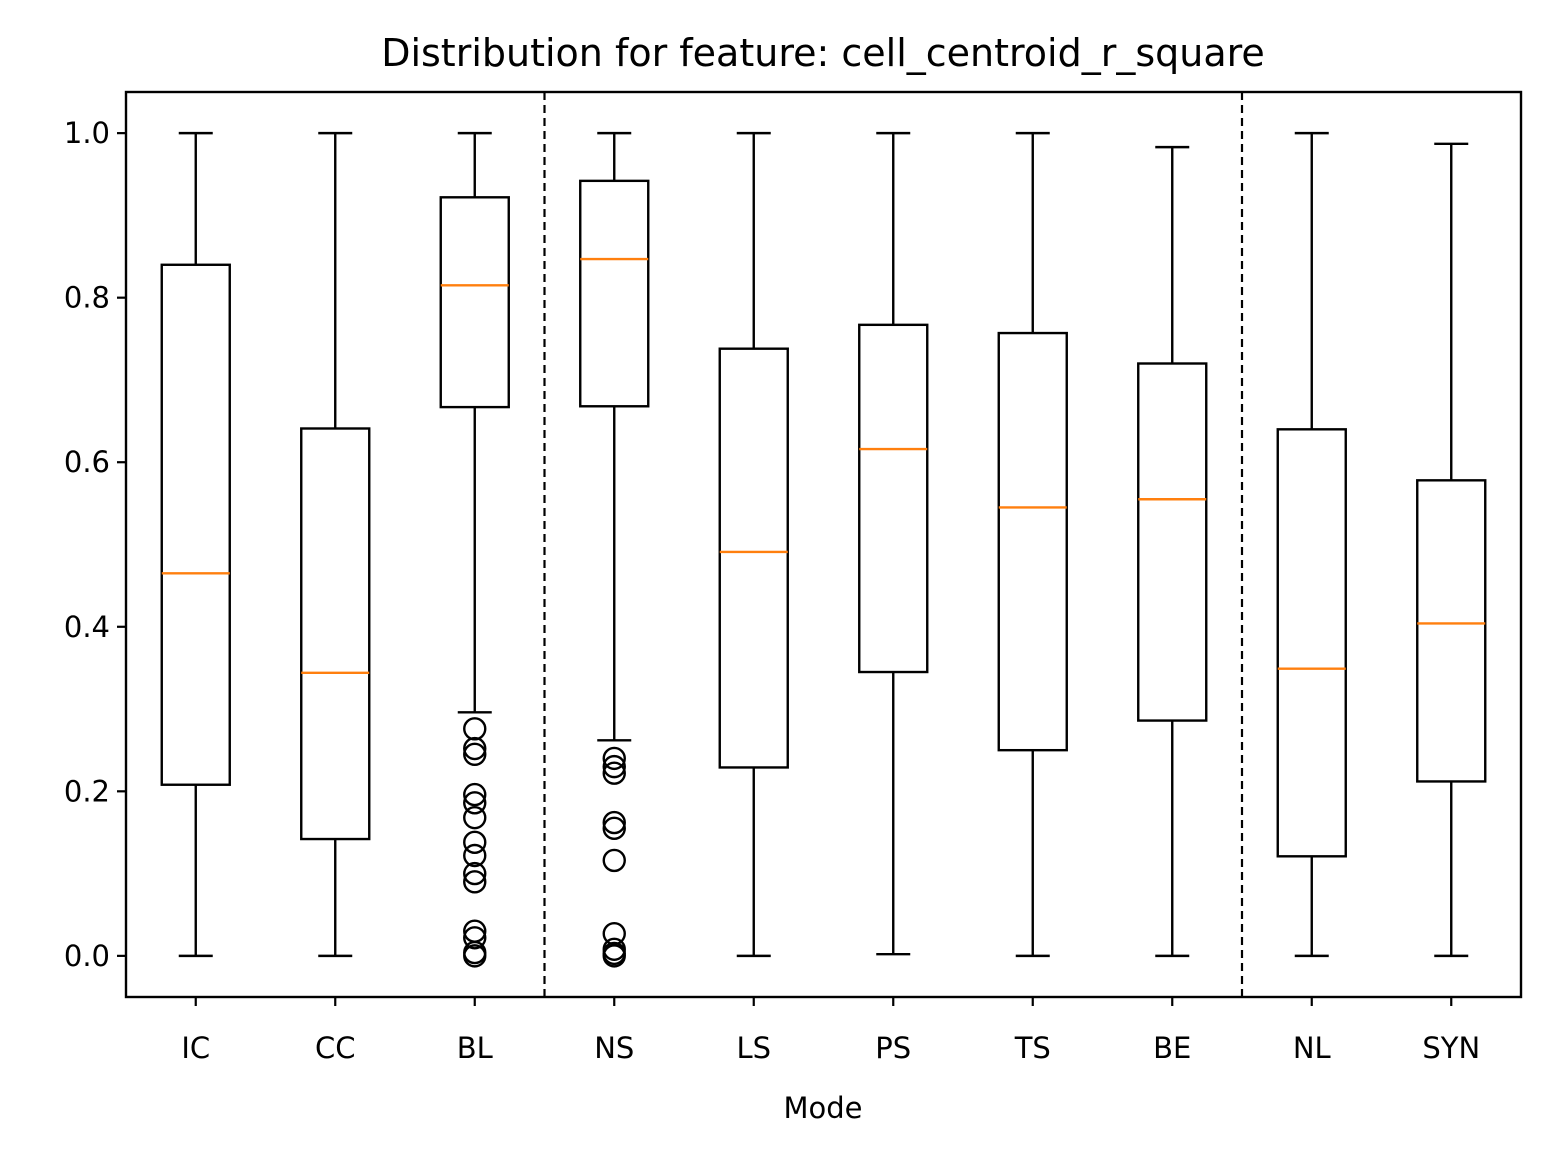 This screenshot has width=1554, height=1158. I want to click on x-tick-label: CC, so click(335, 1048).